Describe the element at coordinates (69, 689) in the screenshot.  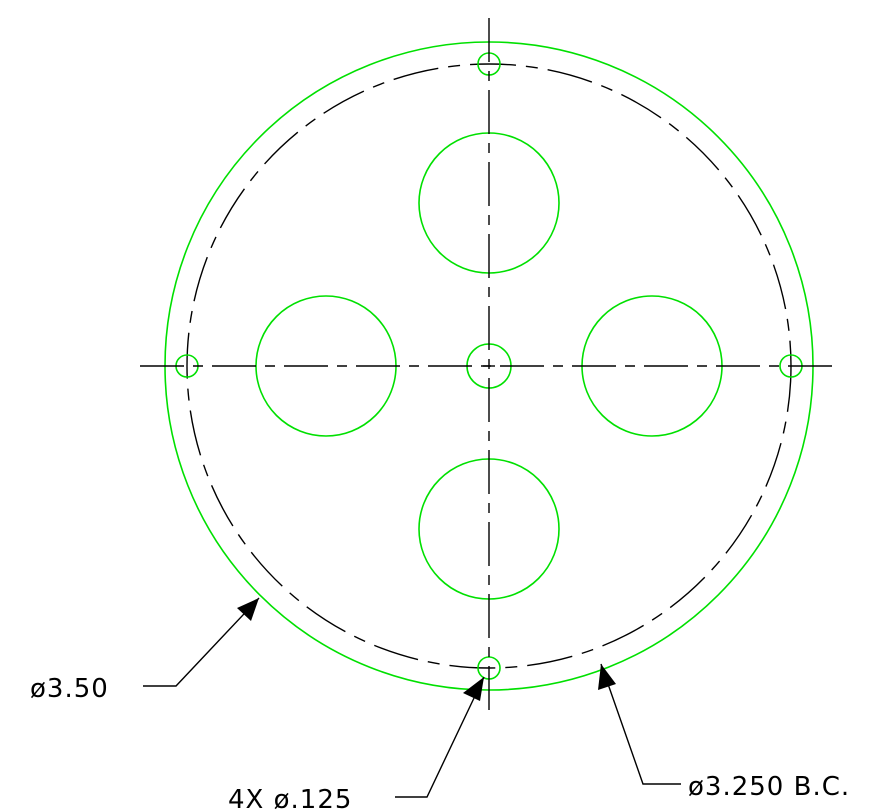
I see `outer-diameter-label: ø3.50` at that location.